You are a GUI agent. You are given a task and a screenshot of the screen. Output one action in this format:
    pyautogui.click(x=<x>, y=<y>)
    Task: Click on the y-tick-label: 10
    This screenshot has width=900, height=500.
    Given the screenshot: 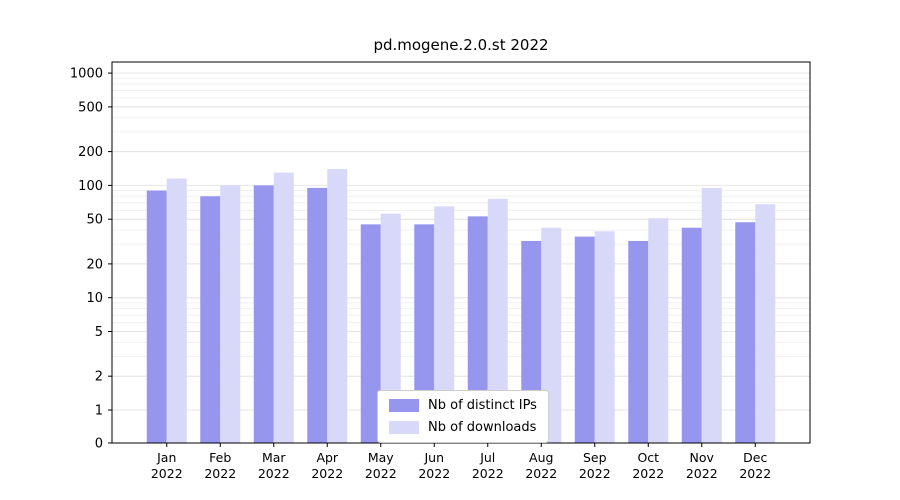 What is the action you would take?
    pyautogui.click(x=94, y=298)
    